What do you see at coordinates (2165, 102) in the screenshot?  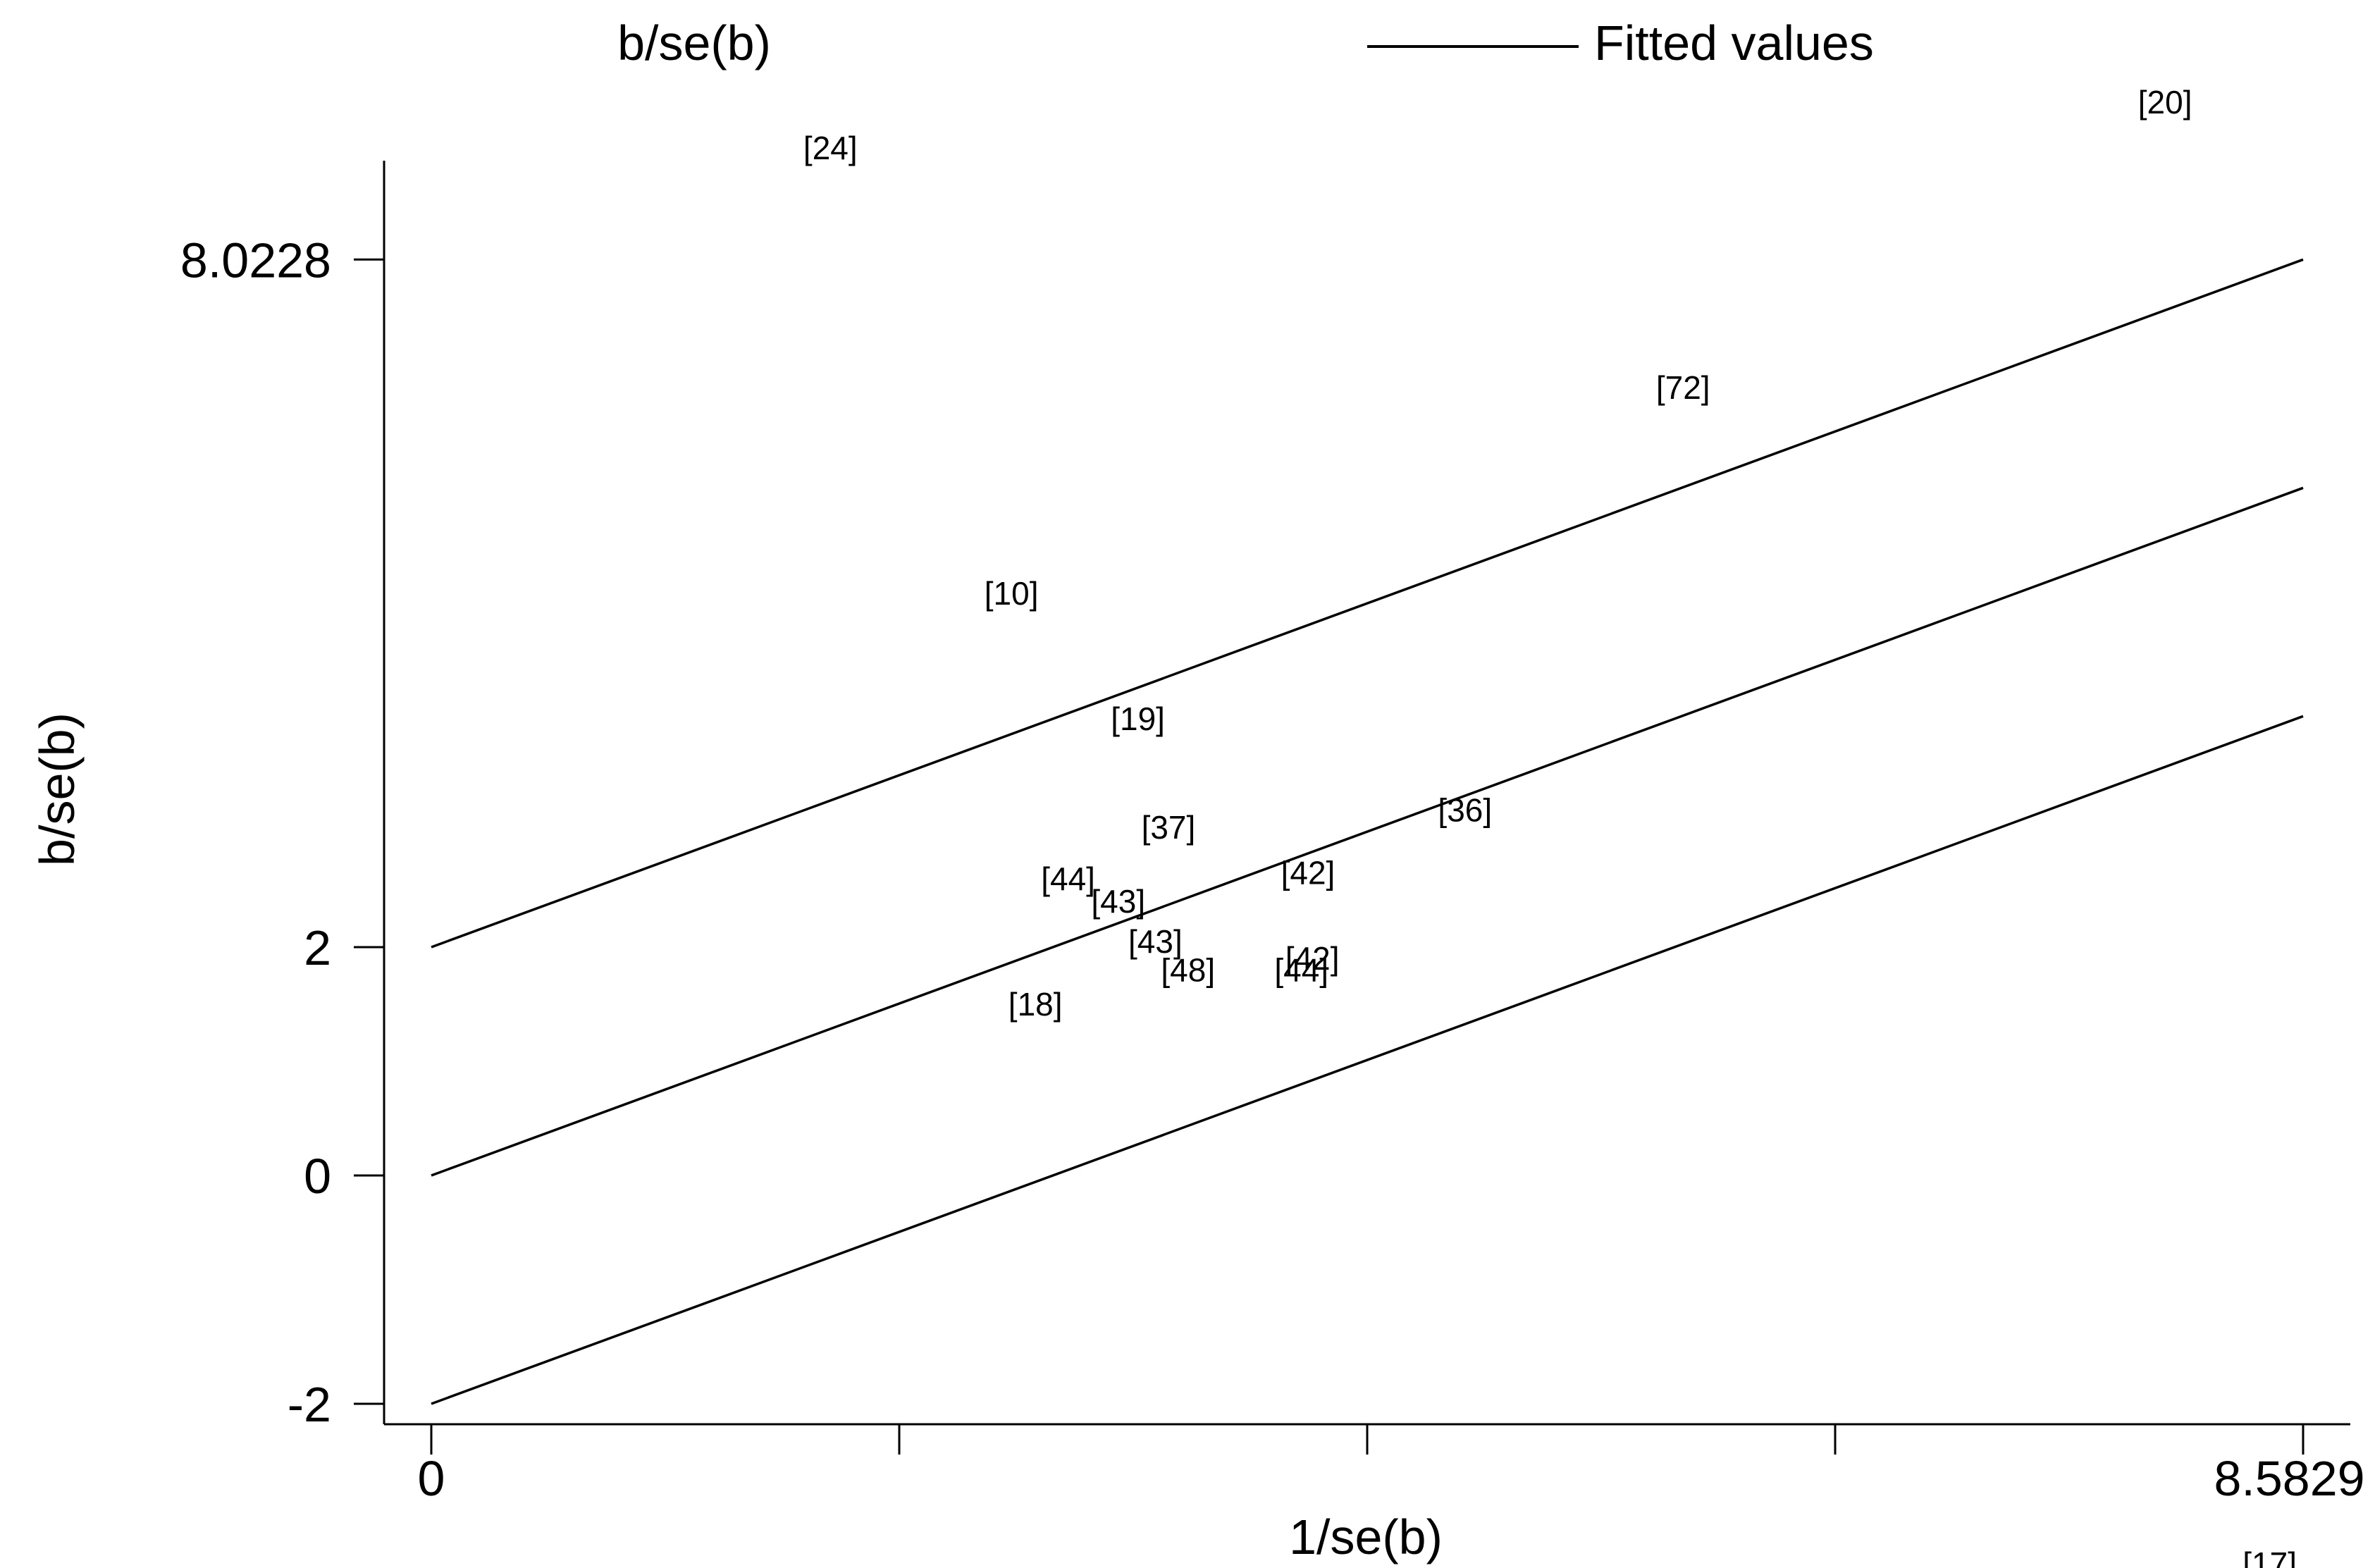 I see `point-label: [20]` at bounding box center [2165, 102].